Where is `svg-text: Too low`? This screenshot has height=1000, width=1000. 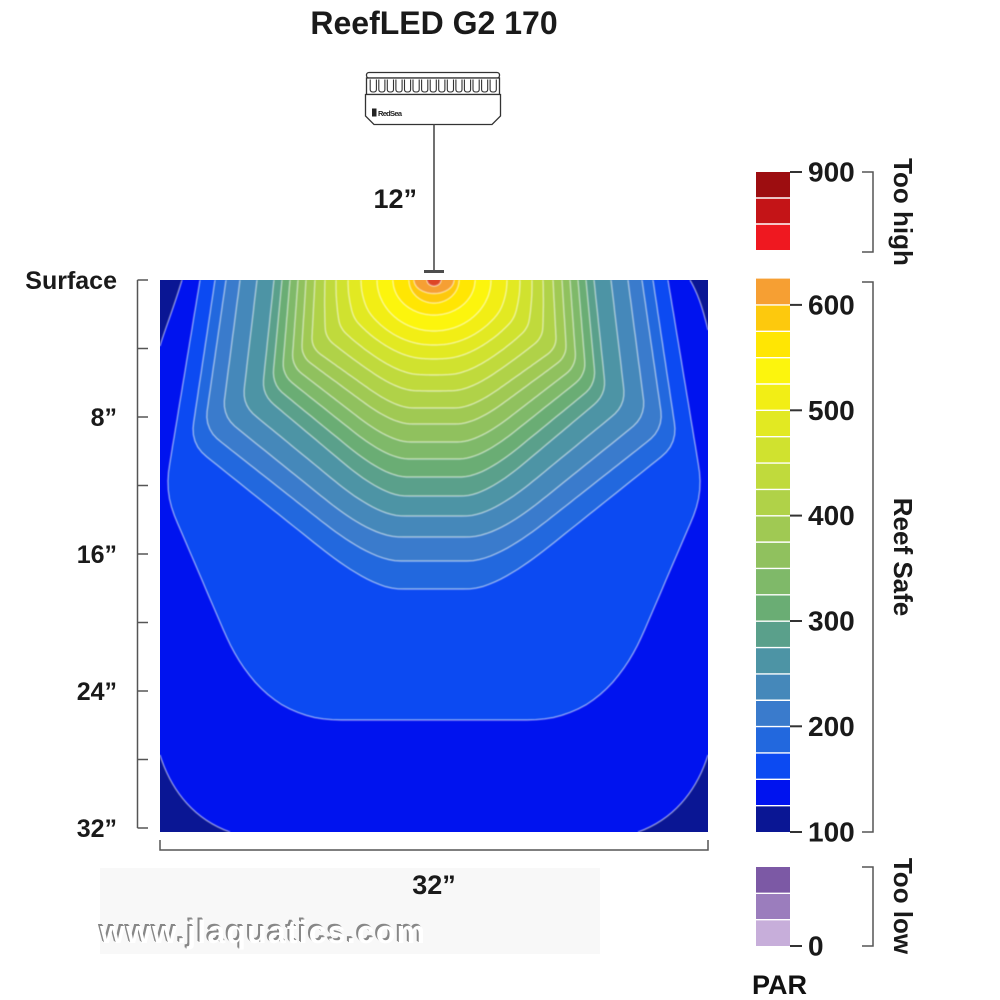
svg-text: Too low is located at coordinates (903, 906).